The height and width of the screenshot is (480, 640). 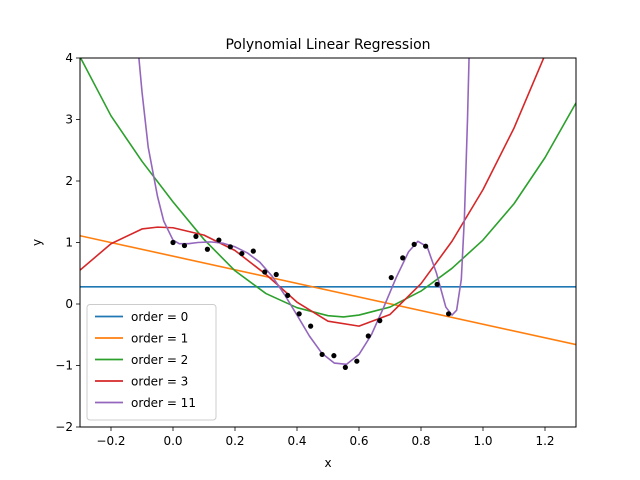 I want to click on x-tick-label: −0.2, so click(x=110, y=441).